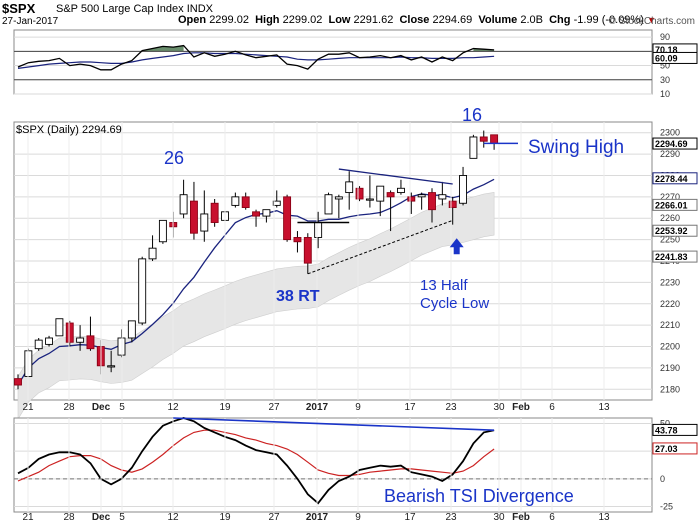  I want to click on tsi-tick-label: 0, so click(662, 479).